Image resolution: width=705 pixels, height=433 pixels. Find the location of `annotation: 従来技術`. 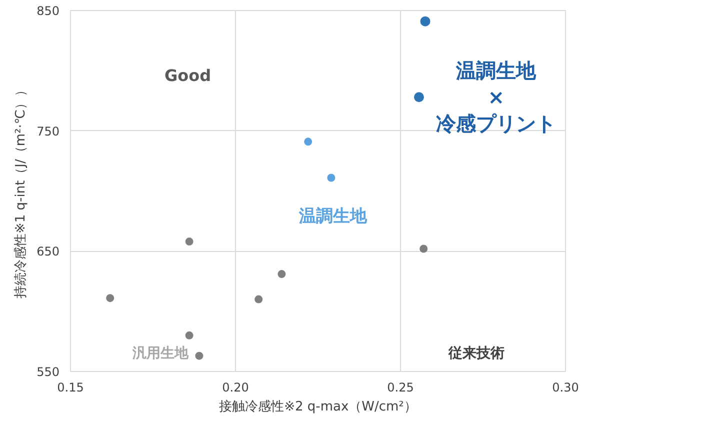

annotation: 従来技術 is located at coordinates (475, 353).